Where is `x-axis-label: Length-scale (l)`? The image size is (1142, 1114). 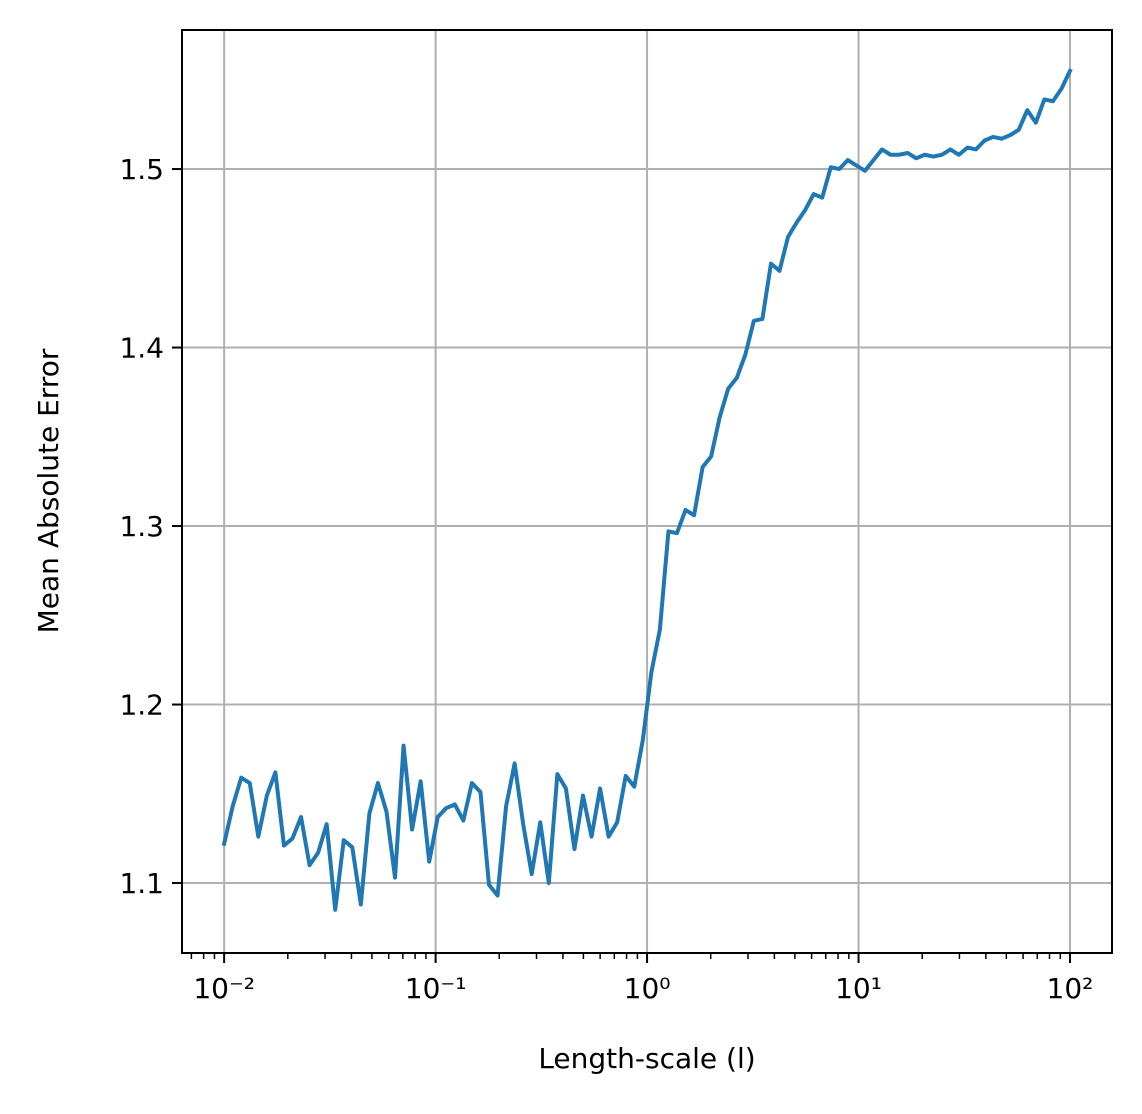 x-axis-label: Length-scale (l) is located at coordinates (646, 1058).